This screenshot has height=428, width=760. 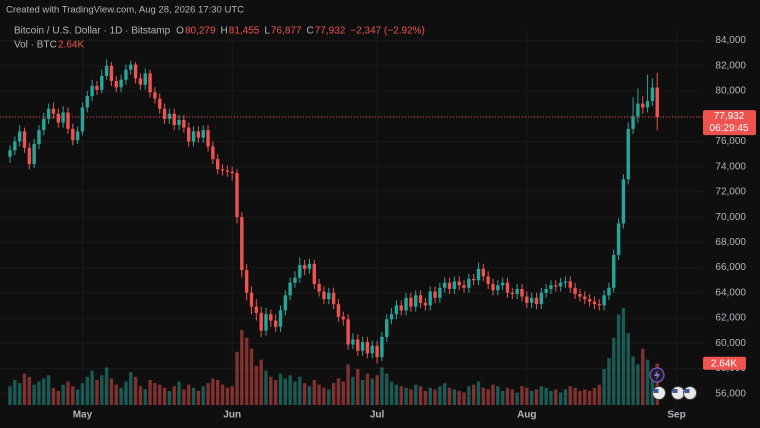 What do you see at coordinates (729, 128) in the screenshot?
I see `countdown: 06:29:45` at bounding box center [729, 128].